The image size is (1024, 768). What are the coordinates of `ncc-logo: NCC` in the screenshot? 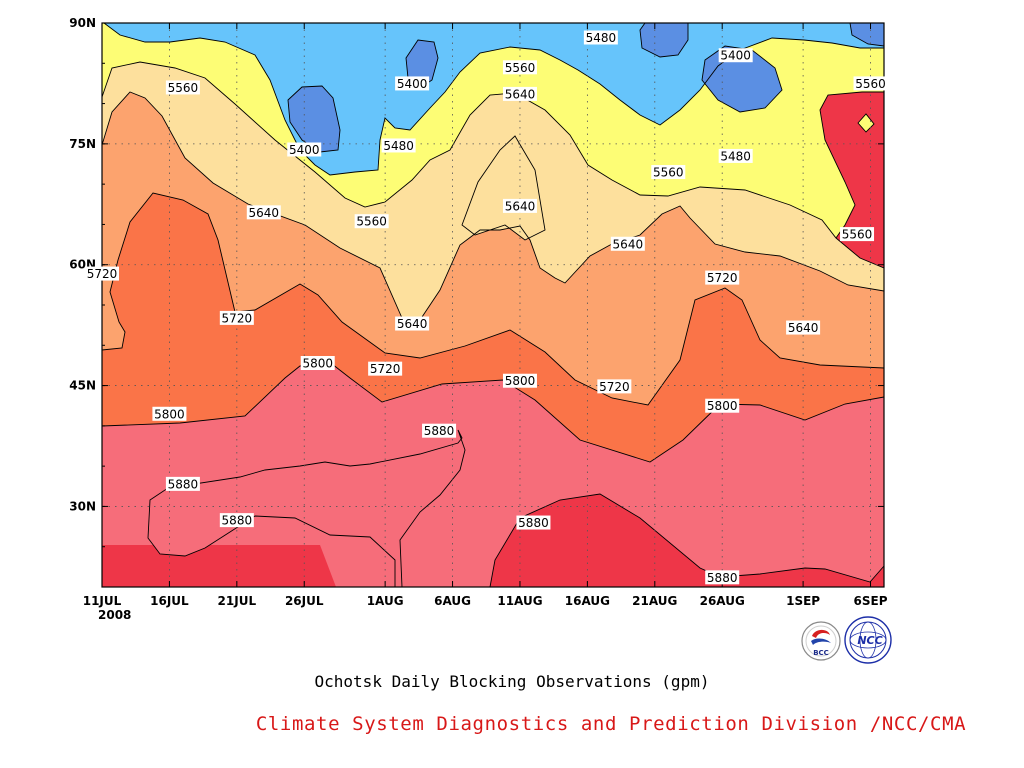 It's located at (868, 640).